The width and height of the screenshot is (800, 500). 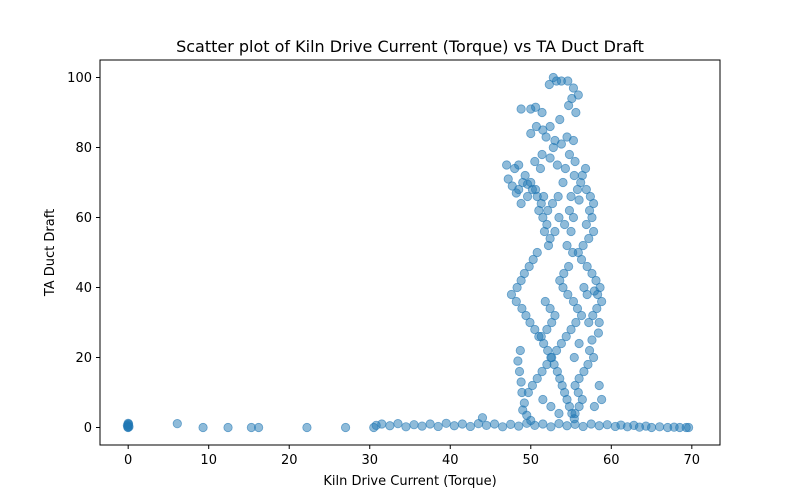 What do you see at coordinates (83, 358) in the screenshot?
I see `y-tick-label: 20` at bounding box center [83, 358].